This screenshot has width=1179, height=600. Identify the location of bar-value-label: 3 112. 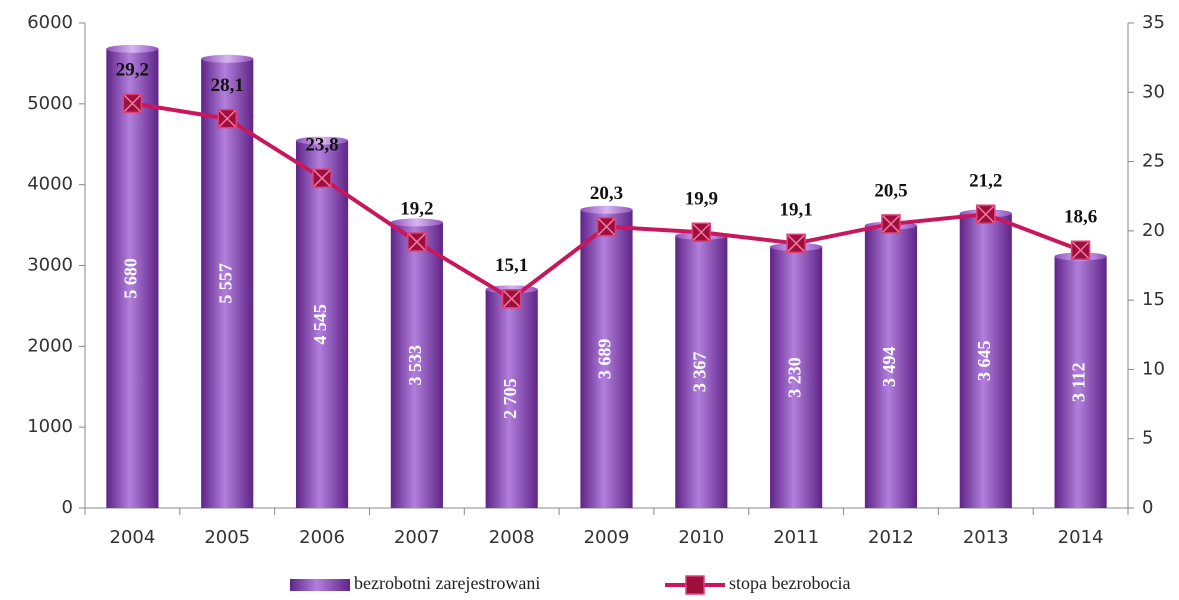
(1079, 382).